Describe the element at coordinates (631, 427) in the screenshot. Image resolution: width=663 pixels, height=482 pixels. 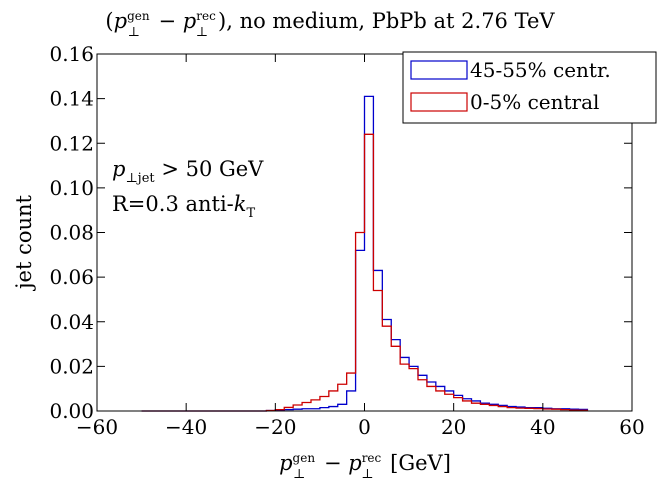
I see `x-tick-label: 60` at that location.